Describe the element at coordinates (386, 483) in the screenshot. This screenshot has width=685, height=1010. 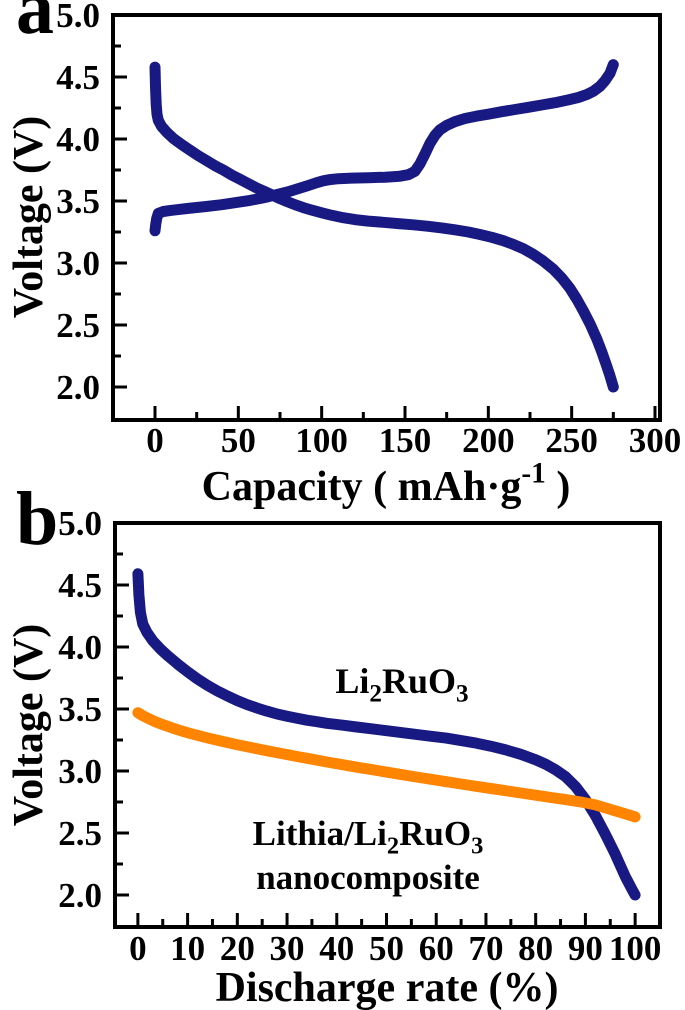
I see `x-axis-title: Capacity ( mAh·g-1 )` at that location.